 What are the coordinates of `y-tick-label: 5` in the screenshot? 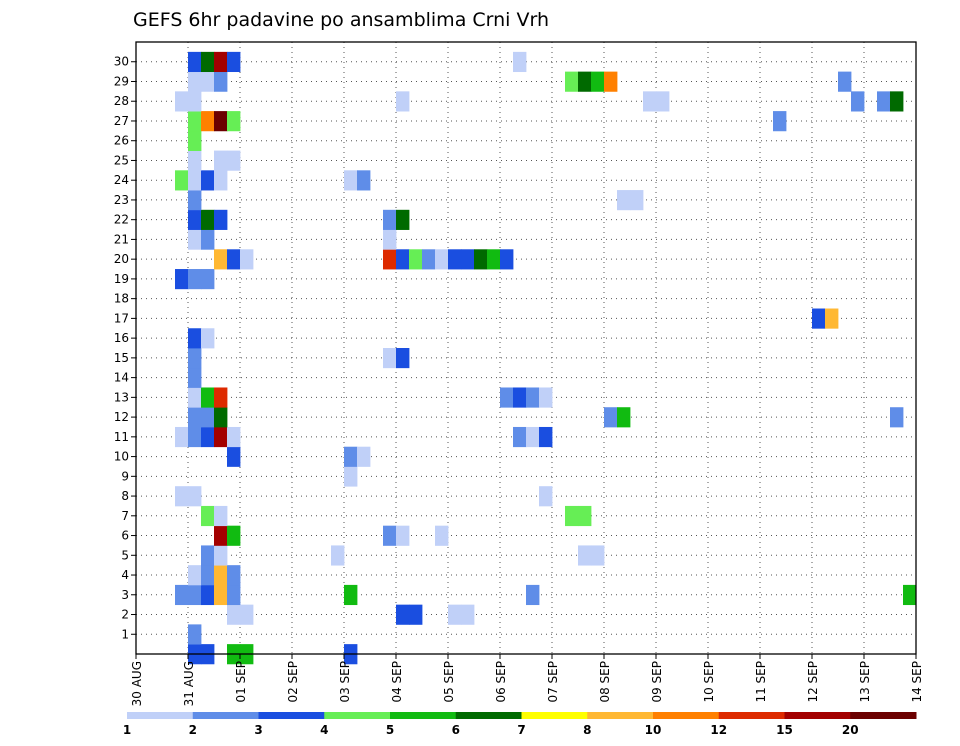 It's located at (125, 555).